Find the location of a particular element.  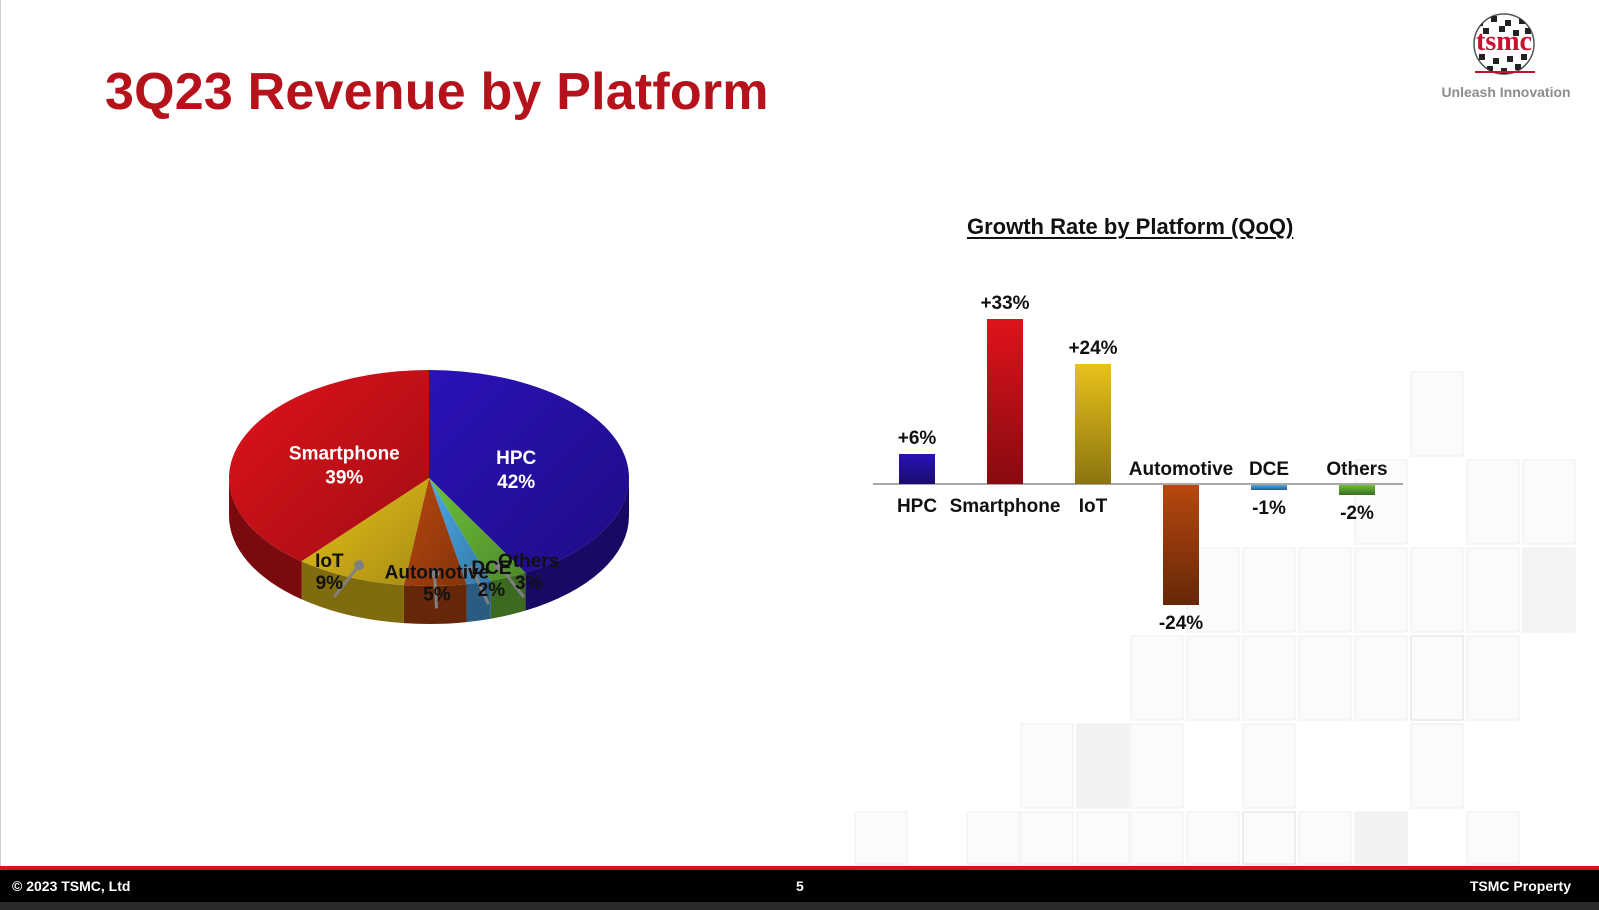

growth-bar-smartphone is located at coordinates (1005, 401).